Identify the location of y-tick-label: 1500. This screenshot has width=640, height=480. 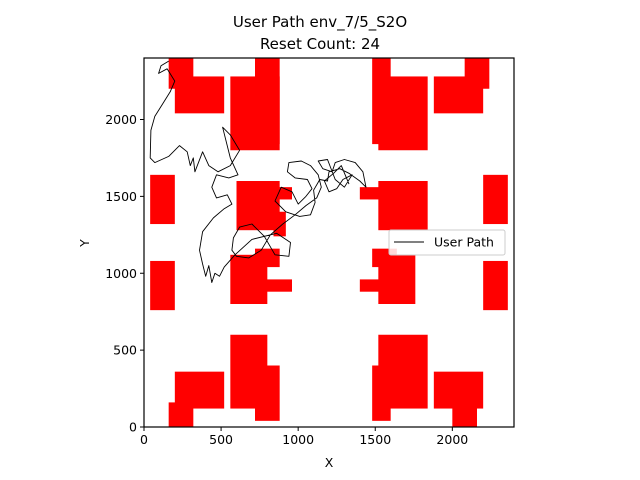
(121, 196).